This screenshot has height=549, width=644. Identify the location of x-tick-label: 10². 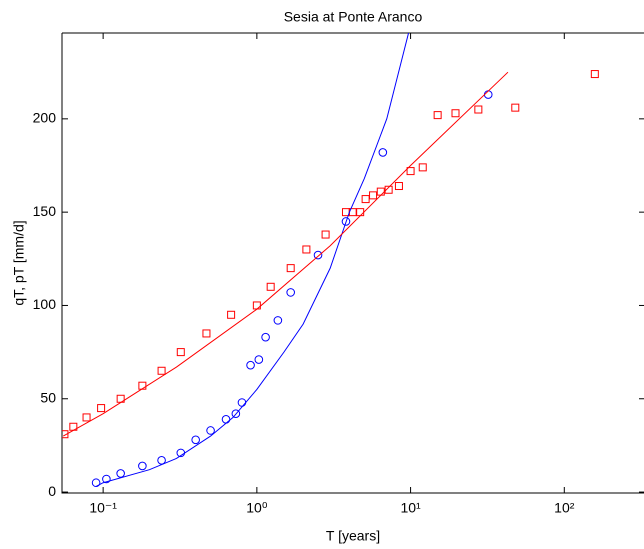
(564, 508).